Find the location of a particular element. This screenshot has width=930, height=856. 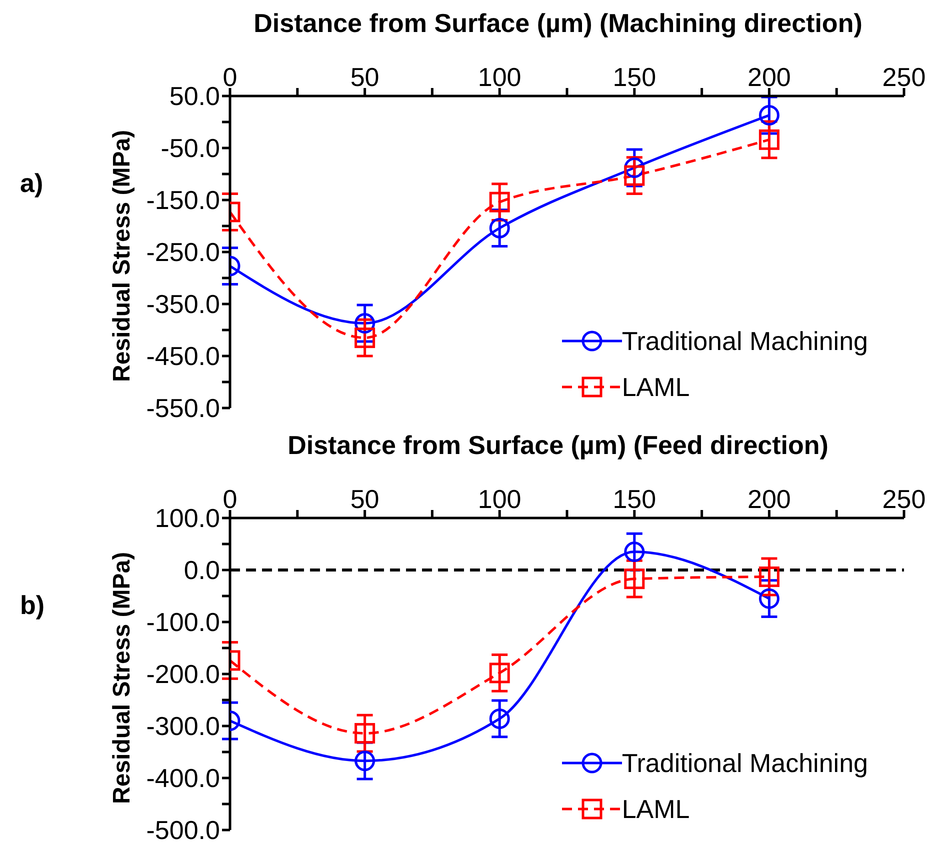

y-tick-label: -200.0 is located at coordinates (183, 674).